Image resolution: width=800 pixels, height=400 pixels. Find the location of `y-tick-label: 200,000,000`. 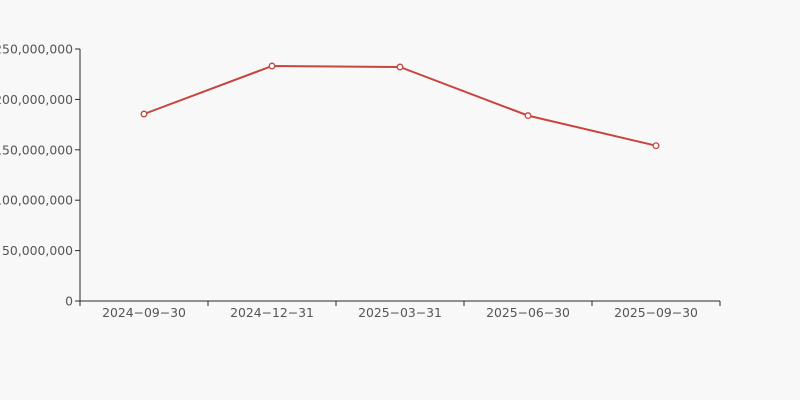

y-tick-label: 200,000,000 is located at coordinates (36, 99).